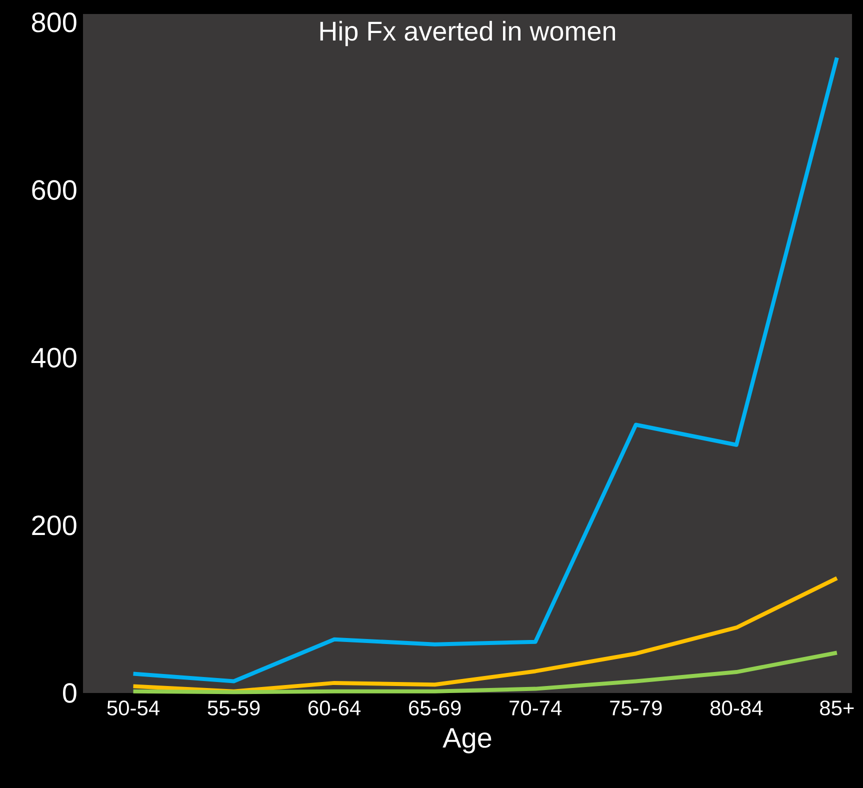 The width and height of the screenshot is (863, 788). I want to click on y-tick-label: 800, so click(54, 22).